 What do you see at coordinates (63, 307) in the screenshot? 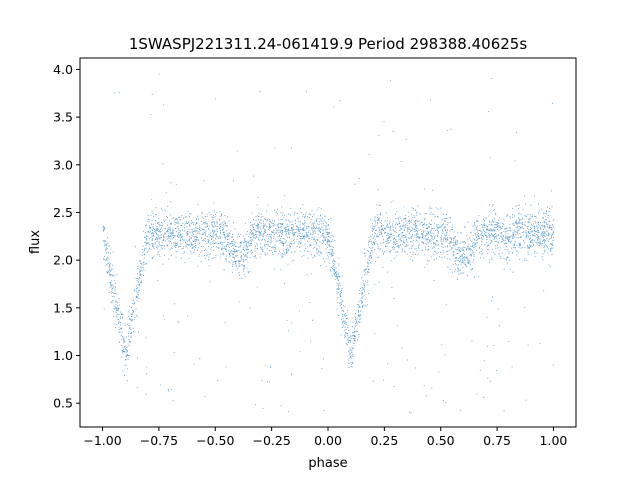
I see `y-tick-label: 1.5` at bounding box center [63, 307].